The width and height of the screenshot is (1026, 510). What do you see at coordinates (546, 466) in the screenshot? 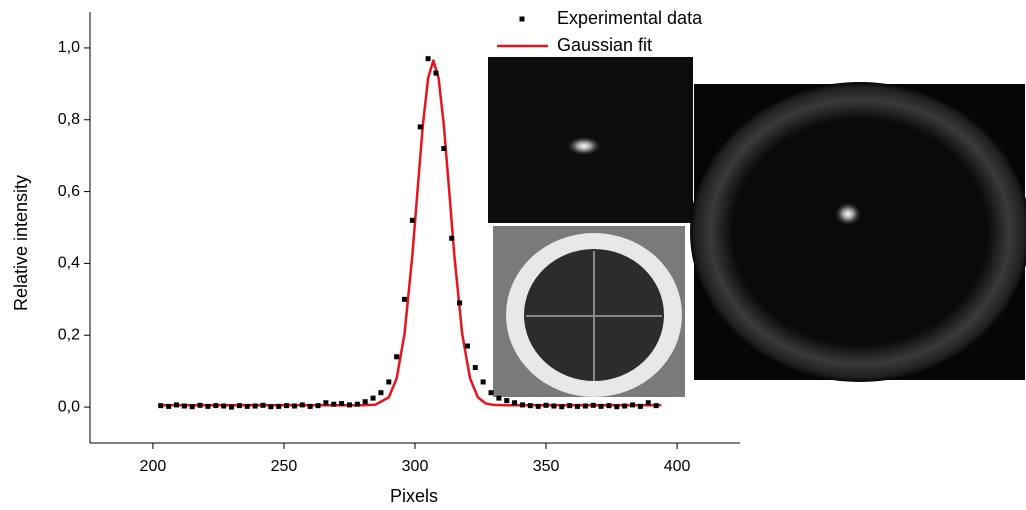
I see `x-tick-label: 350` at bounding box center [546, 466].